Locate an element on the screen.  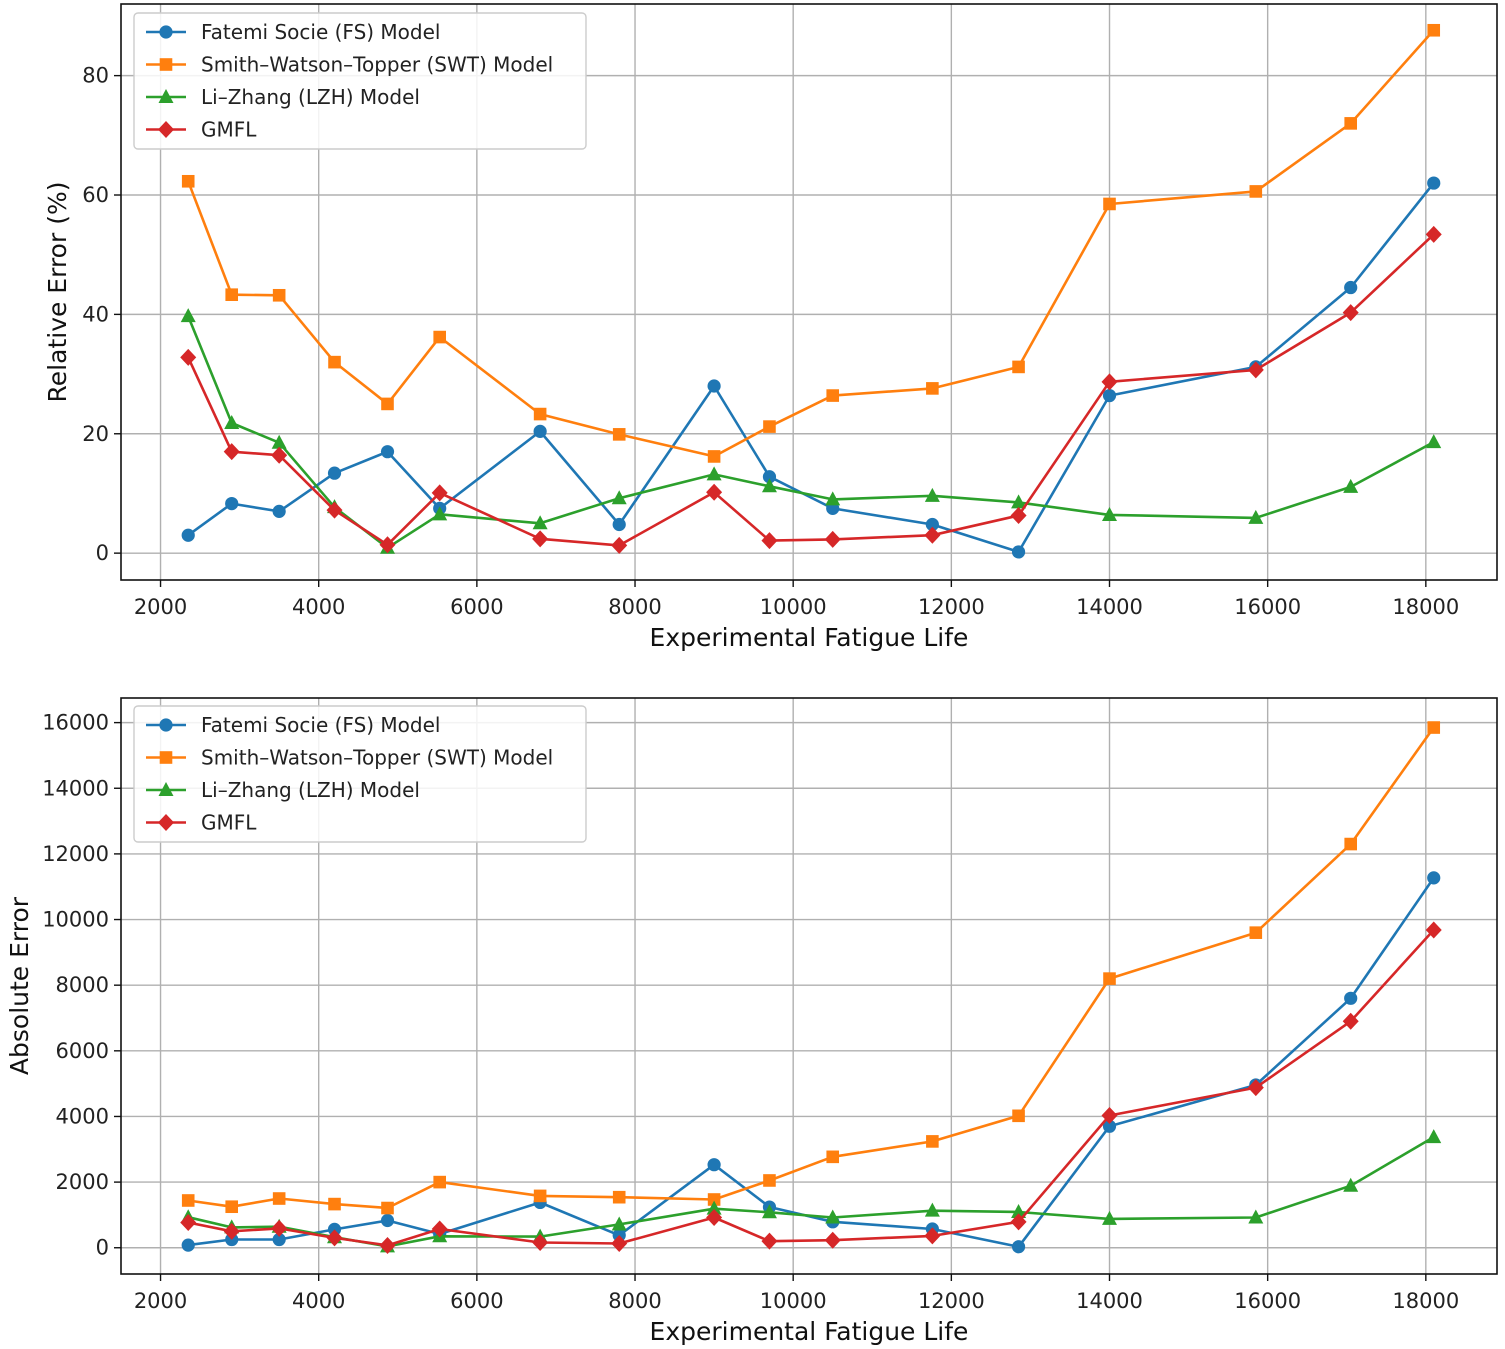
y-tick-label: 10000 is located at coordinates (75, 920).